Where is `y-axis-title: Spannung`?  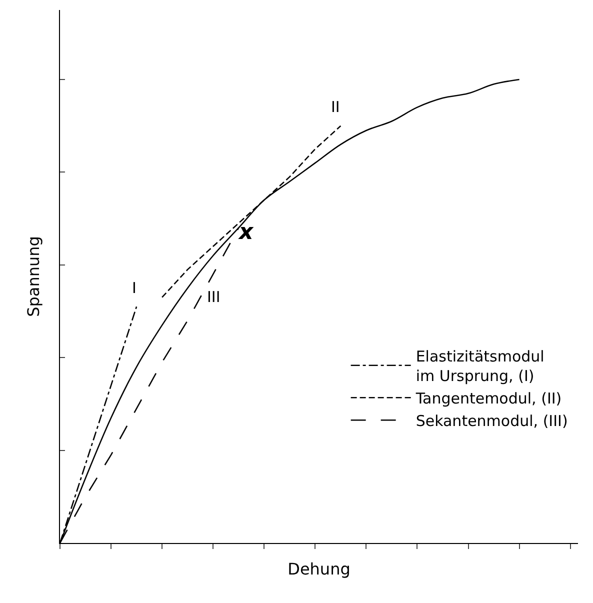 y-axis-title: Spannung is located at coordinates (33, 276).